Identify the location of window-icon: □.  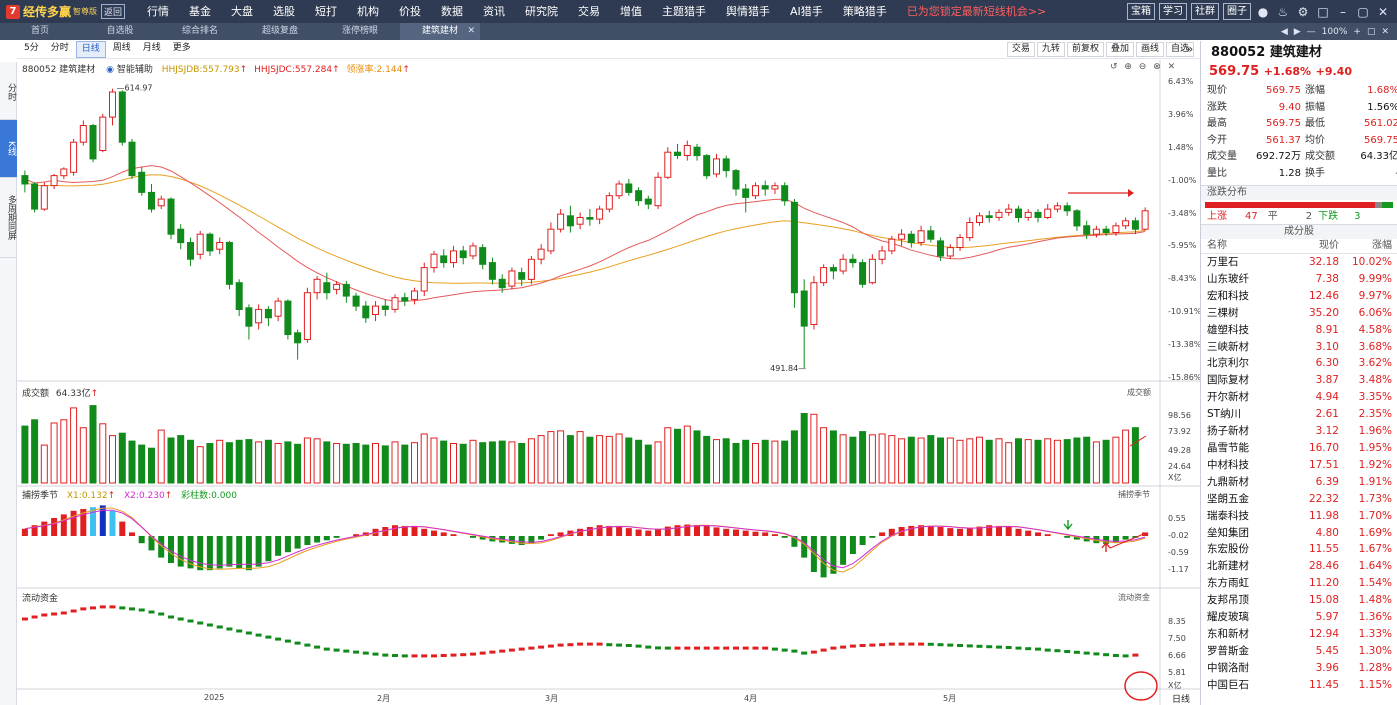
(1323, 11).